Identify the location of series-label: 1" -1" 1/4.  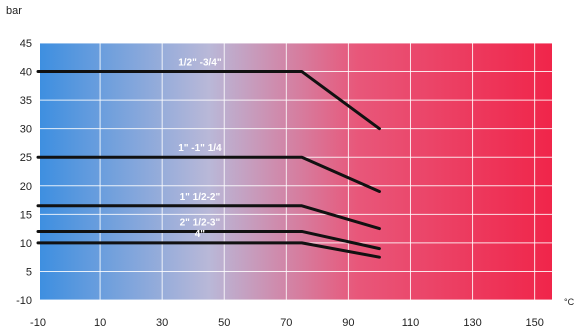
(200, 148).